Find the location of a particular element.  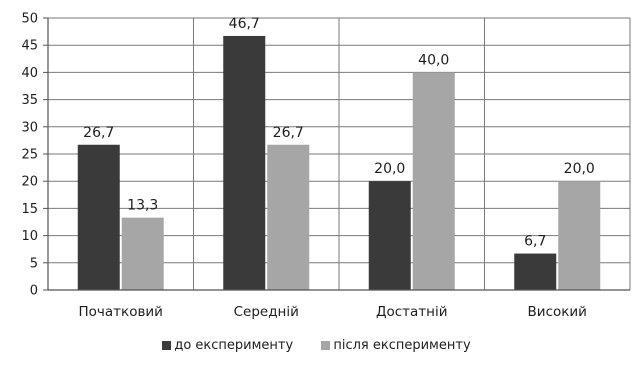

data-label-s2-2: 26,7 is located at coordinates (288, 133).